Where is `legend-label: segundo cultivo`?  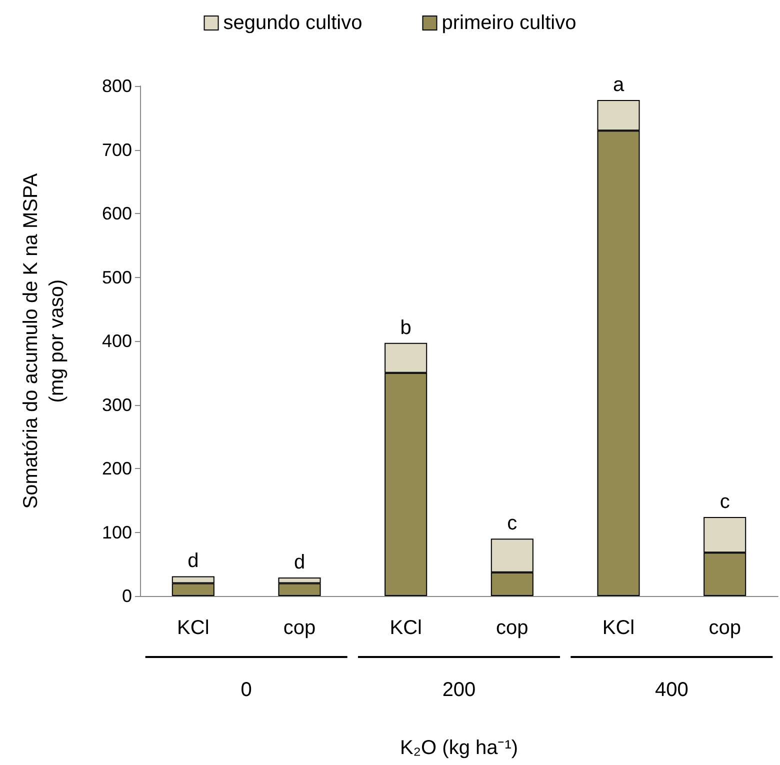
legend-label: segundo cultivo is located at coordinates (292, 23).